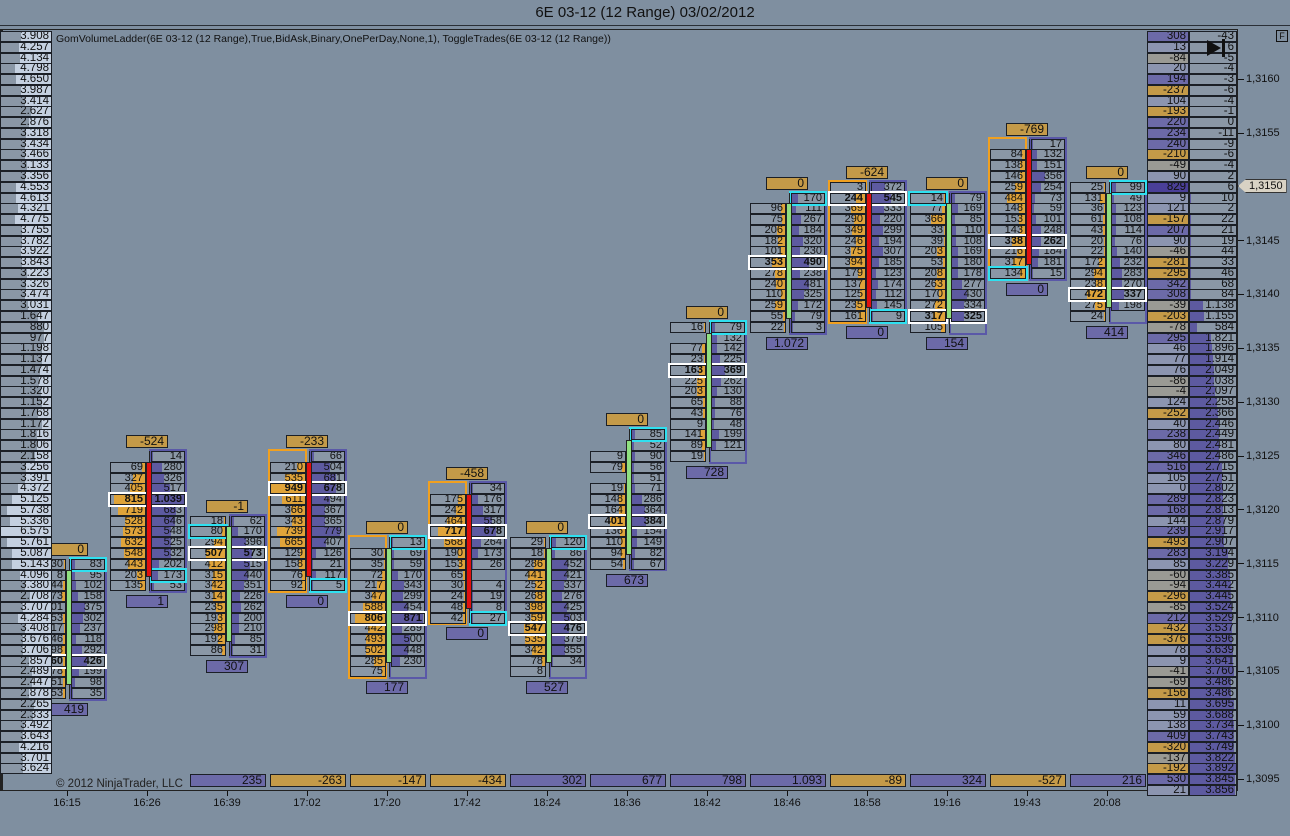 The width and height of the screenshot is (1290, 836). I want to click on bid-cell-text: 535, so click(293, 478).